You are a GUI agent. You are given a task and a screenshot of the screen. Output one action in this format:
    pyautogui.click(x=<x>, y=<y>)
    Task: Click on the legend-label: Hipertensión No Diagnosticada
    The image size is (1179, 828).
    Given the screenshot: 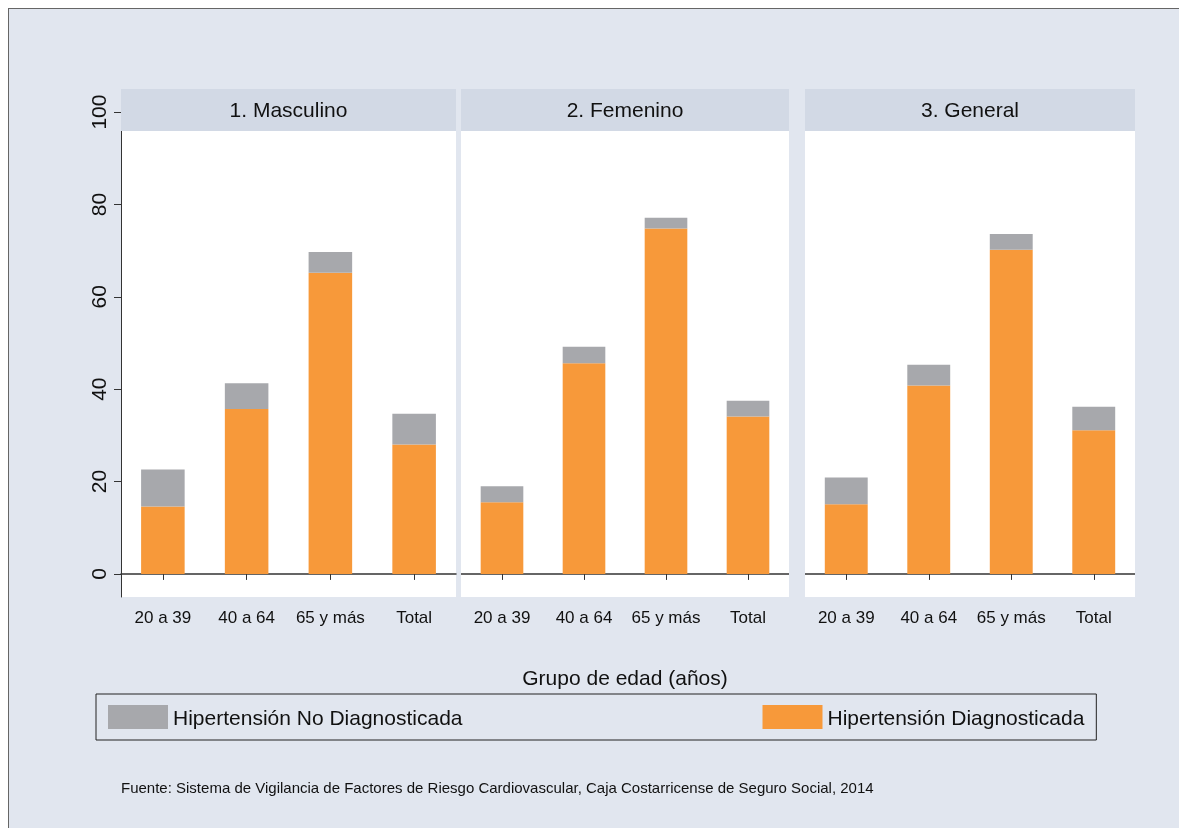 What is the action you would take?
    pyautogui.click(x=318, y=717)
    